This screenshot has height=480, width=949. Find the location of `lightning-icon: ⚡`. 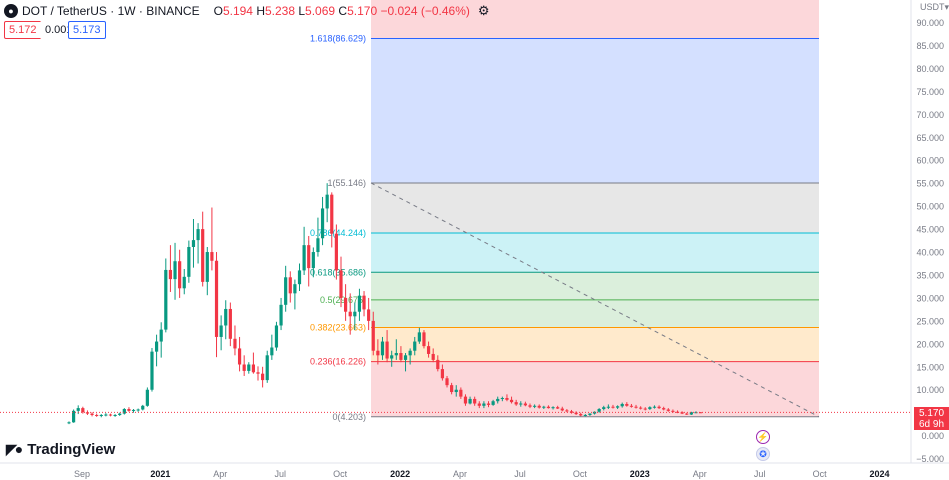

lightning-icon: ⚡ is located at coordinates (763, 437).